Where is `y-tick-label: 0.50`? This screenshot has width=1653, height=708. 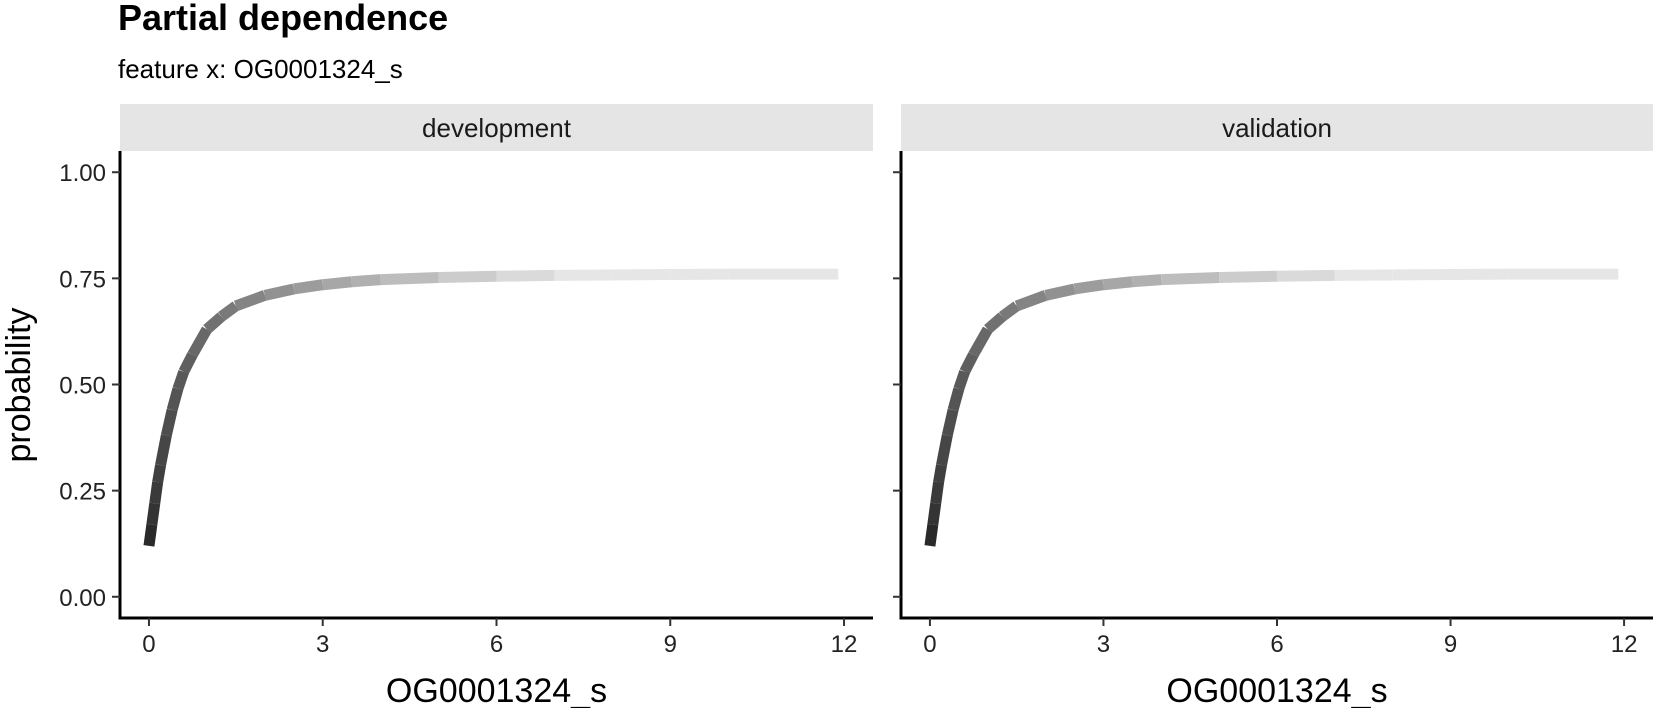
y-tick-label: 0.50 is located at coordinates (82, 386).